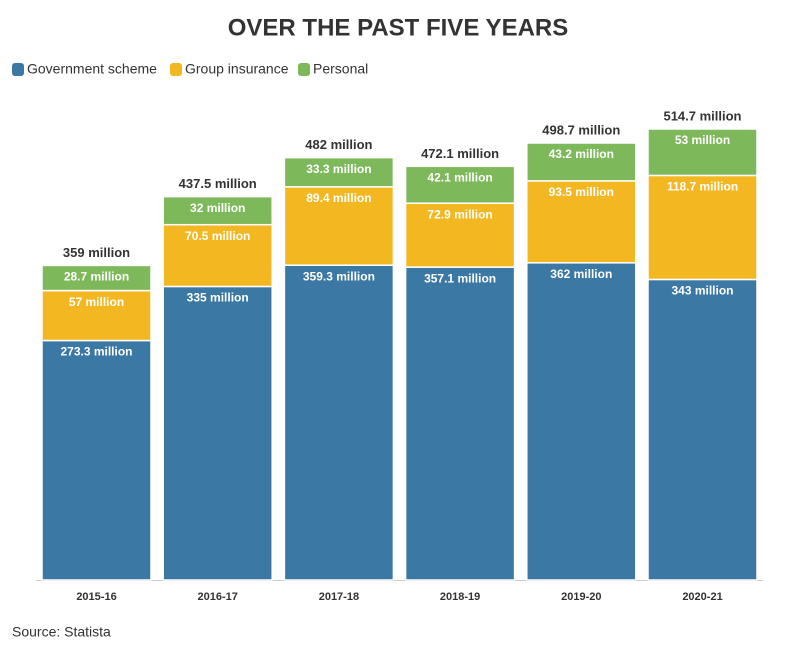  Describe the element at coordinates (581, 192) in the screenshot. I see `data-label: 93.5 million` at that location.